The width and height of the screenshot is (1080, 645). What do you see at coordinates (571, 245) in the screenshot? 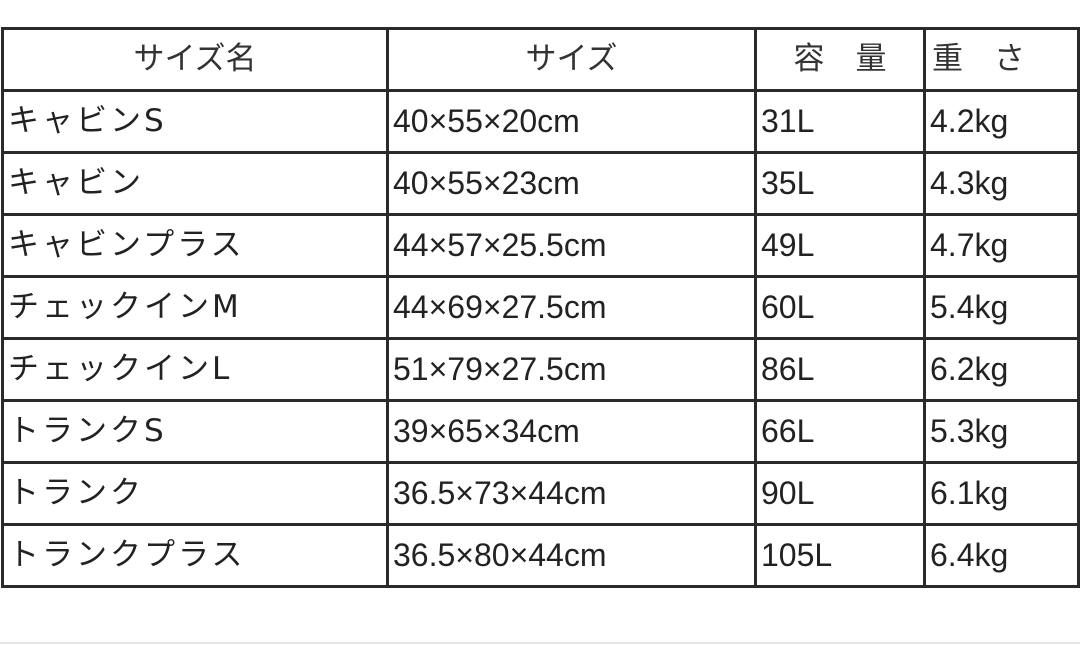
I see `size-cell: 44×57×25.5cm` at bounding box center [571, 245].